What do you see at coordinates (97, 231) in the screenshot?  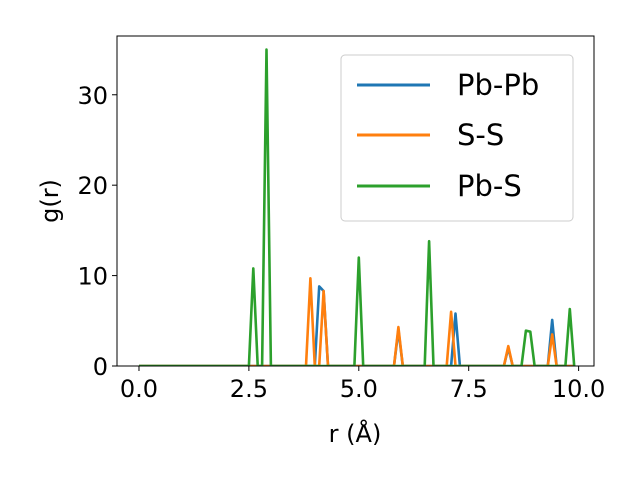 I see `y-axis-ticks: 0 10 20 30` at bounding box center [97, 231].